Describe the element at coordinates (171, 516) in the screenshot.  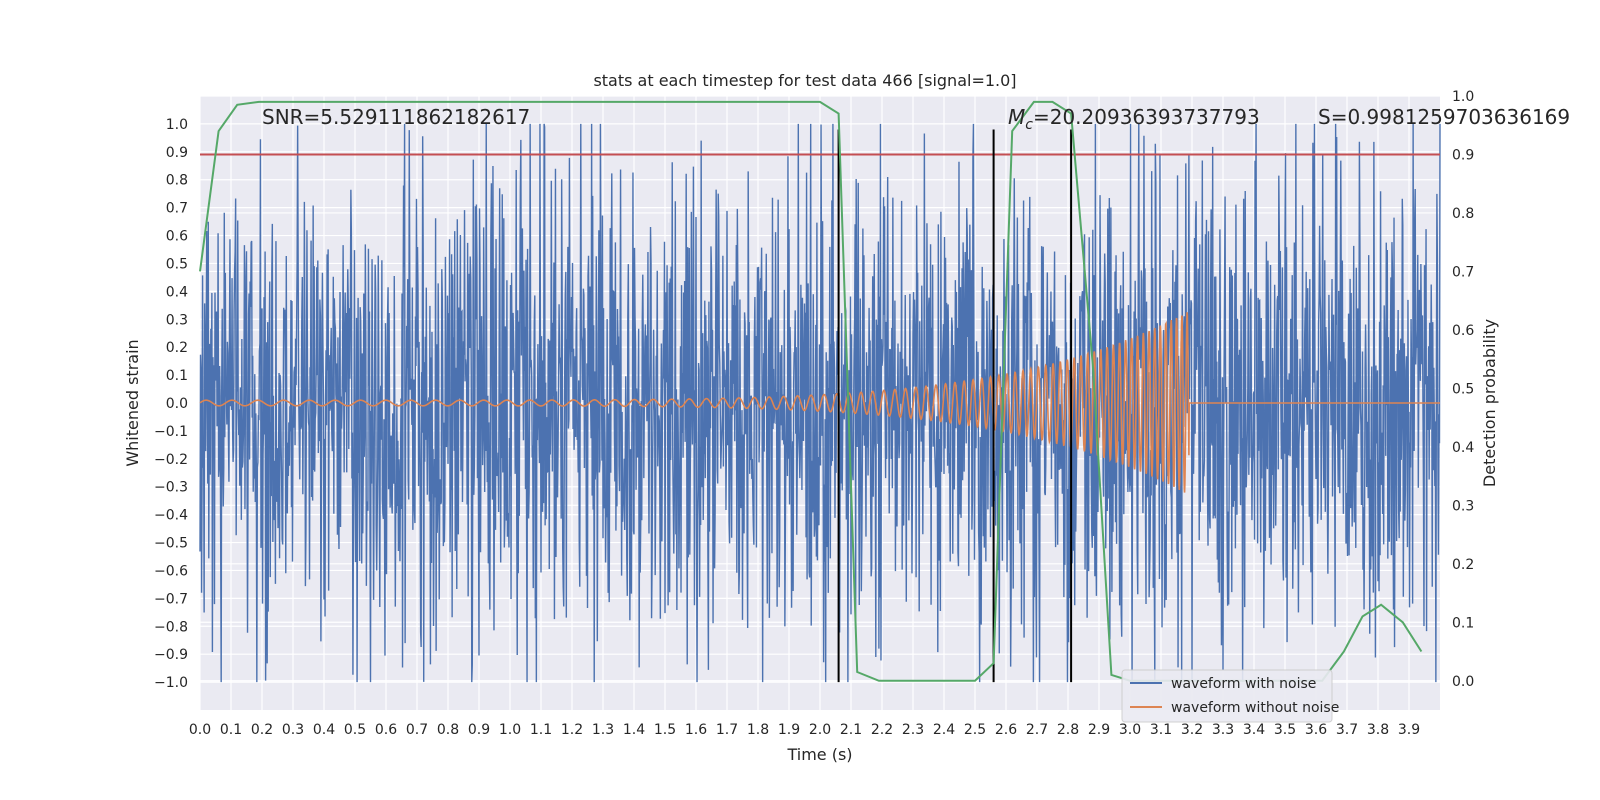
I see `y-tick-label: −0.4` at that location.